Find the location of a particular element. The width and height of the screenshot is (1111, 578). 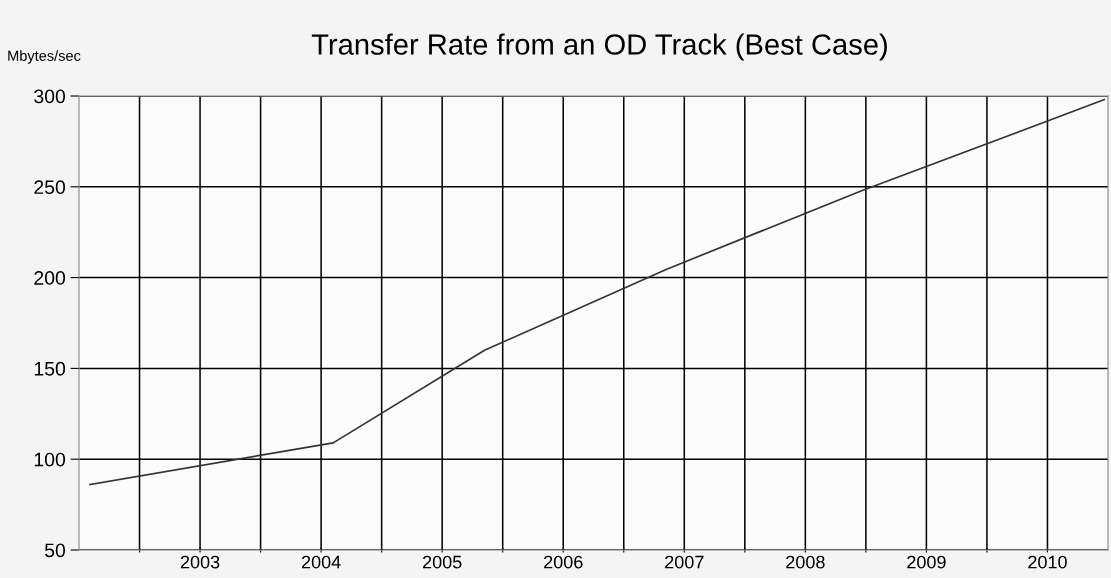

y-tick-label: 50 is located at coordinates (55, 550).